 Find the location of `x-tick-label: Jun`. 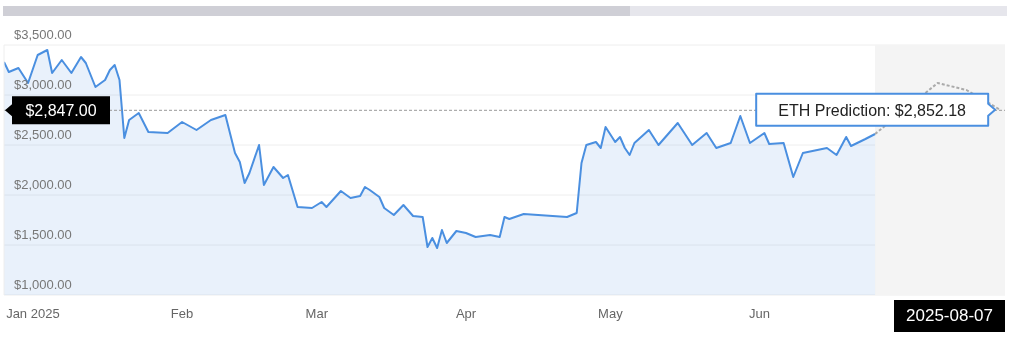

x-tick-label: Jun is located at coordinates (760, 314).